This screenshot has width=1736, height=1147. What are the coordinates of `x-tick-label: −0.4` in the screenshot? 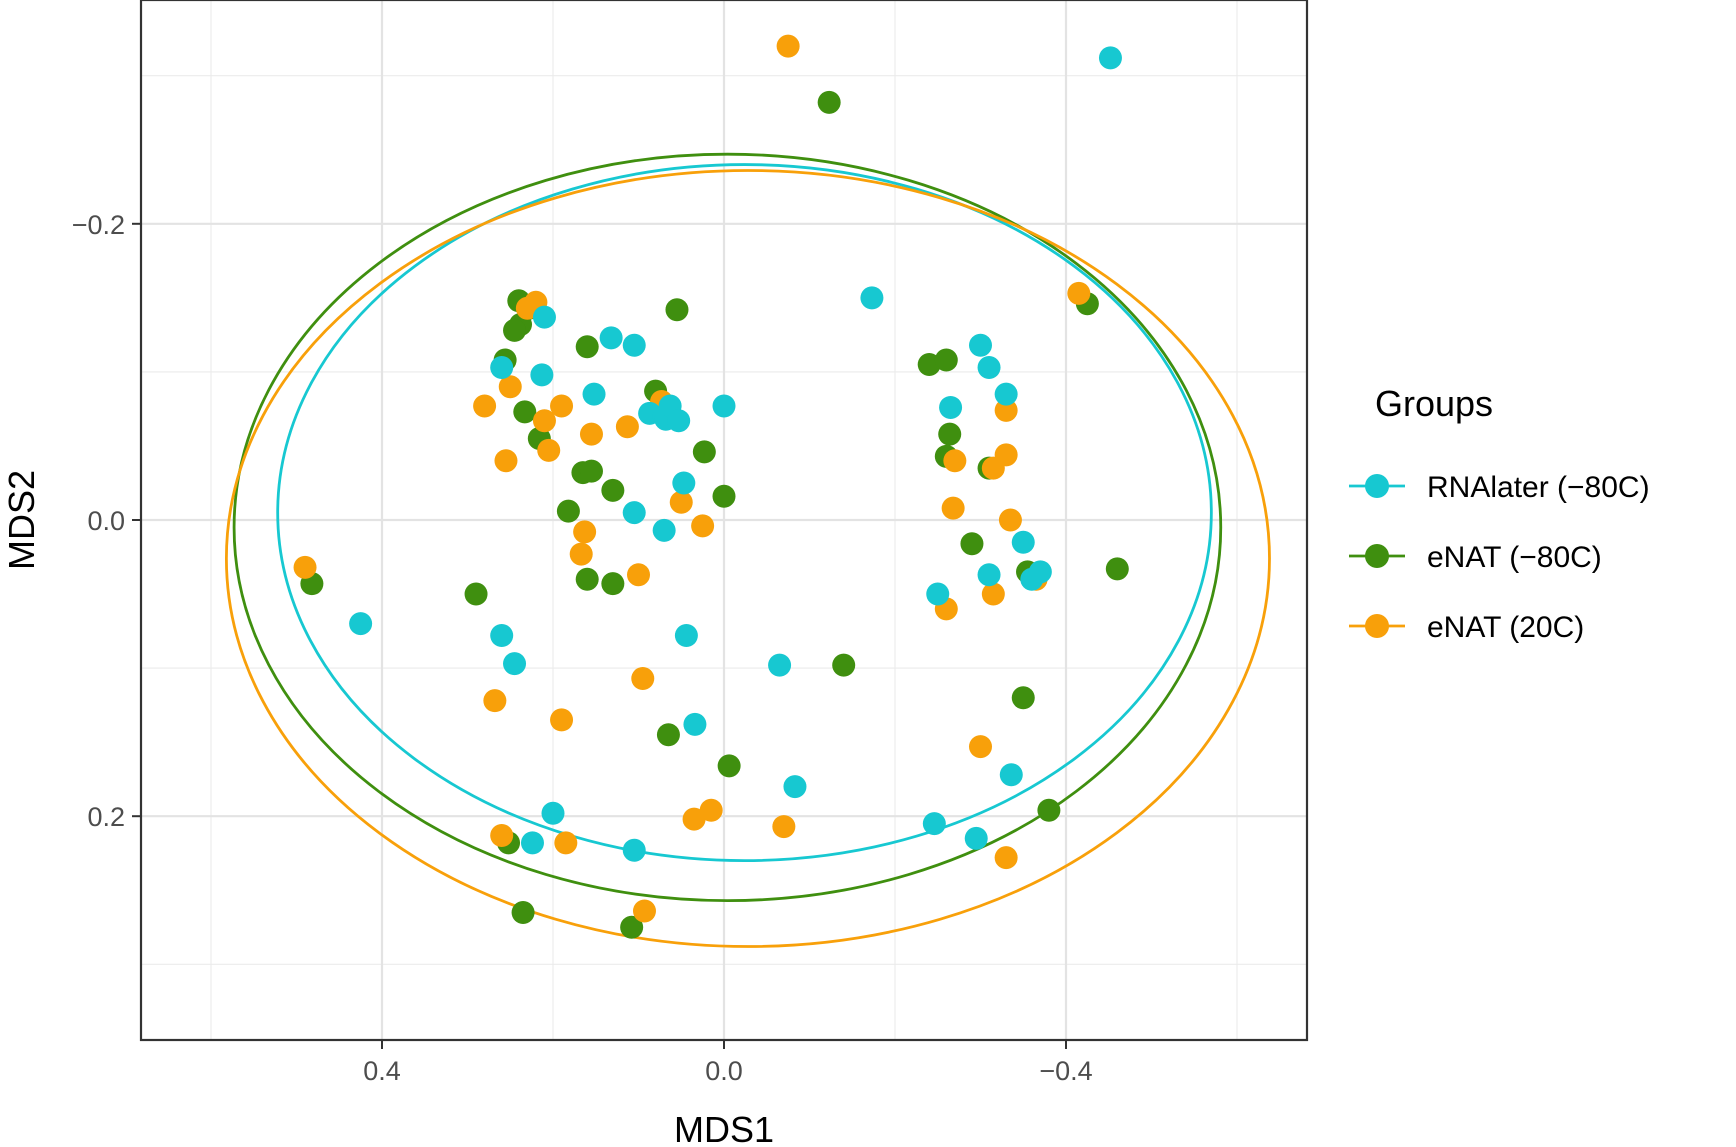 It's located at (1065, 1071).